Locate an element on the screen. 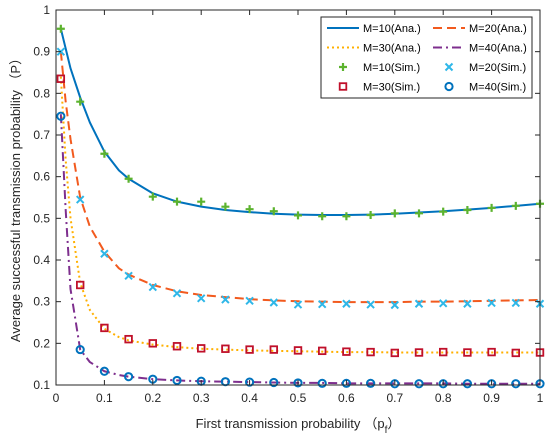 The height and width of the screenshot is (443, 550). legend-label: M=40(Sim.) is located at coordinates (497, 88).